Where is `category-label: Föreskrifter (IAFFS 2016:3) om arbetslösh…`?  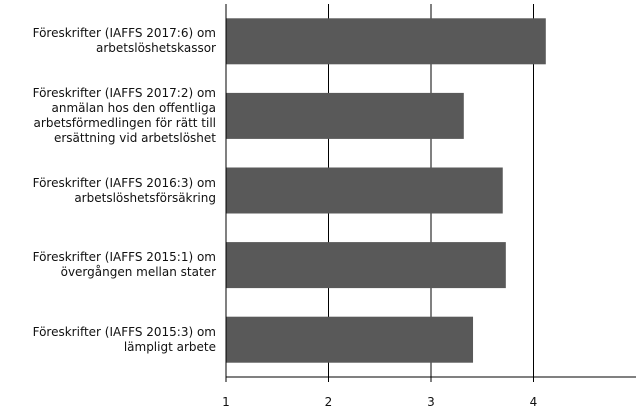
category-label: Föreskrifter (IAFFS 2016:3) om arbetslösh… is located at coordinates (109, 191).